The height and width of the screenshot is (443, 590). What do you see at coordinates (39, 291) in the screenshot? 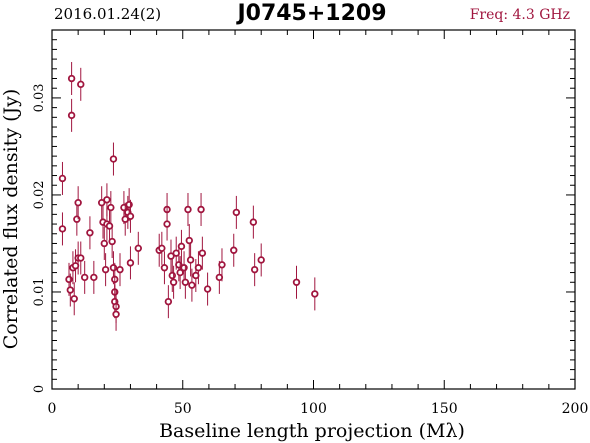
I see `y-tick-label: 0.01` at bounding box center [39, 291].